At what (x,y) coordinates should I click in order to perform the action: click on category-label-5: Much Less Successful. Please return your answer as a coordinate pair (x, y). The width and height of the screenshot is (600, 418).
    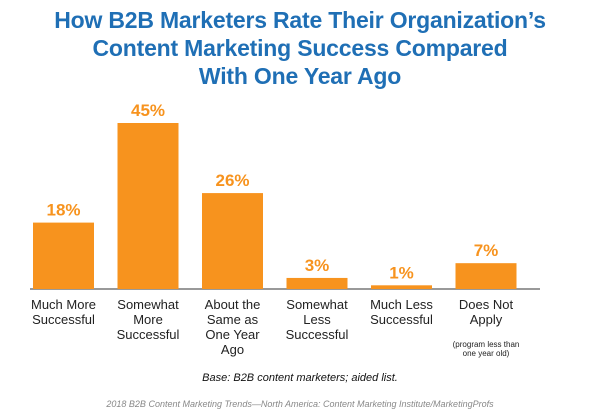
    Looking at the image, I should click on (401, 312).